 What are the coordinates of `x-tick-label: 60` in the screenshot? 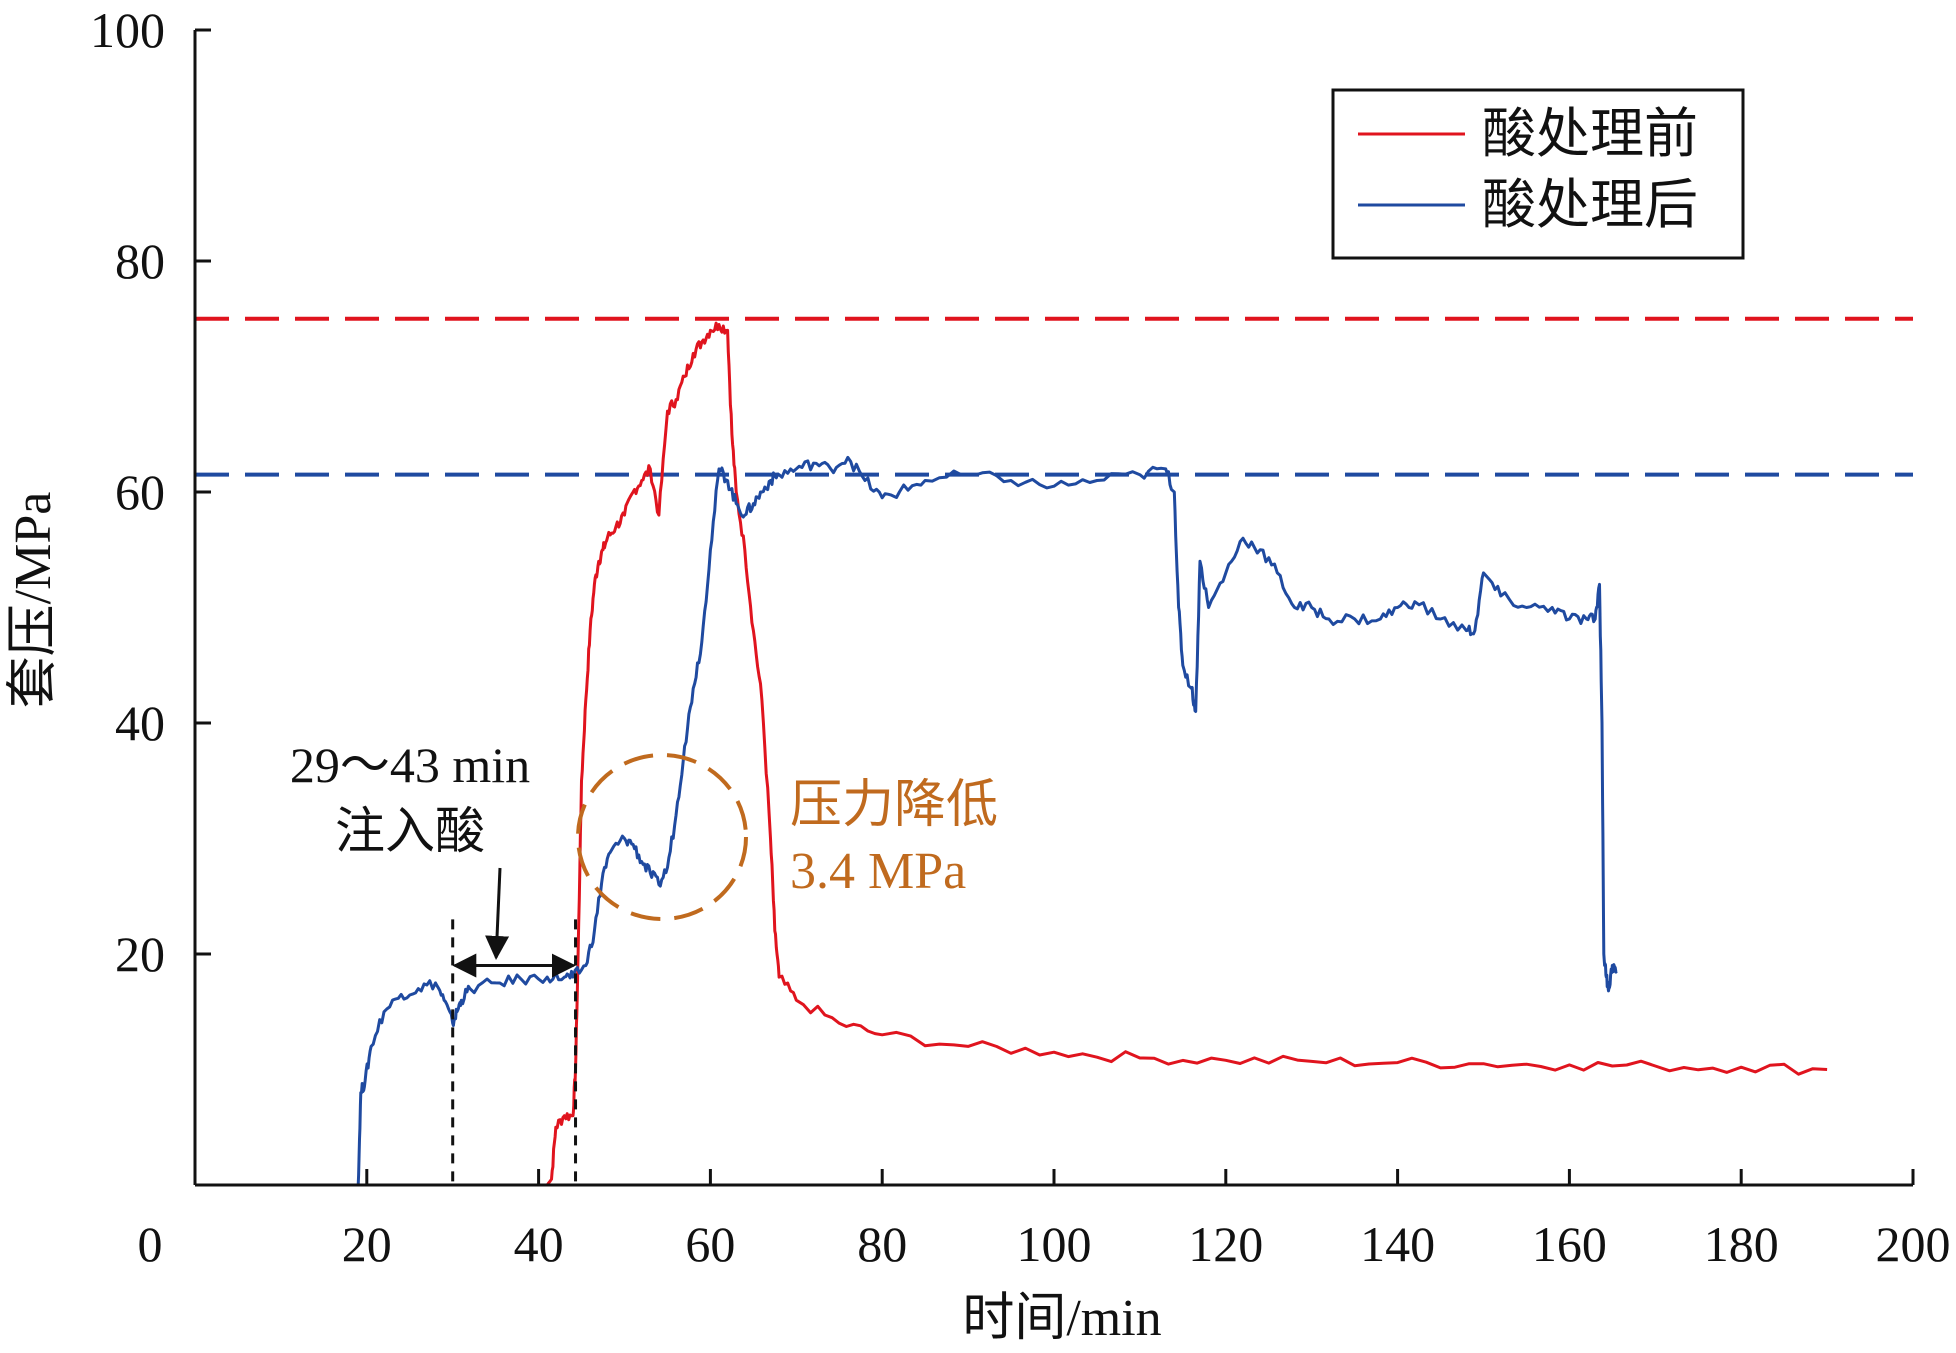 It's located at (710, 1244).